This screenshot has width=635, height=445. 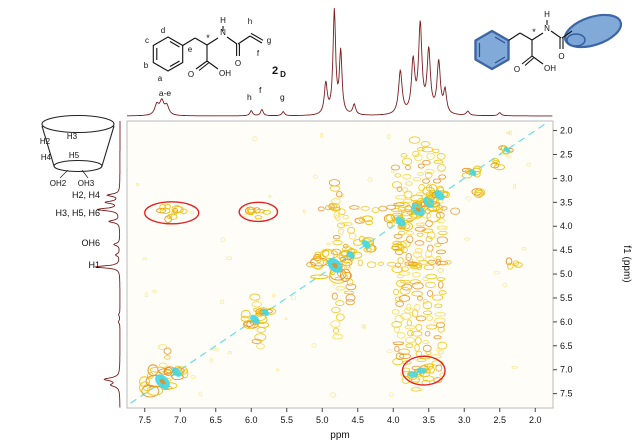 What do you see at coordinates (269, 40) in the screenshot?
I see `atom-label-g: g` at bounding box center [269, 40].